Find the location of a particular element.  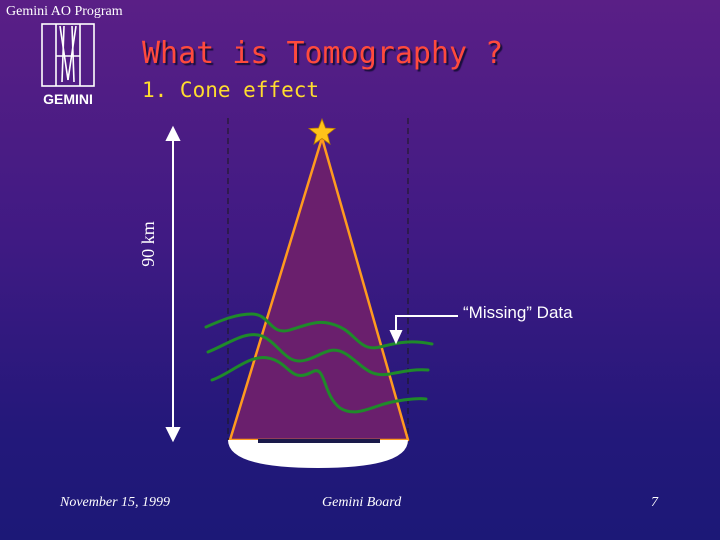

program-label: Gemini AO Program is located at coordinates (64, 11).